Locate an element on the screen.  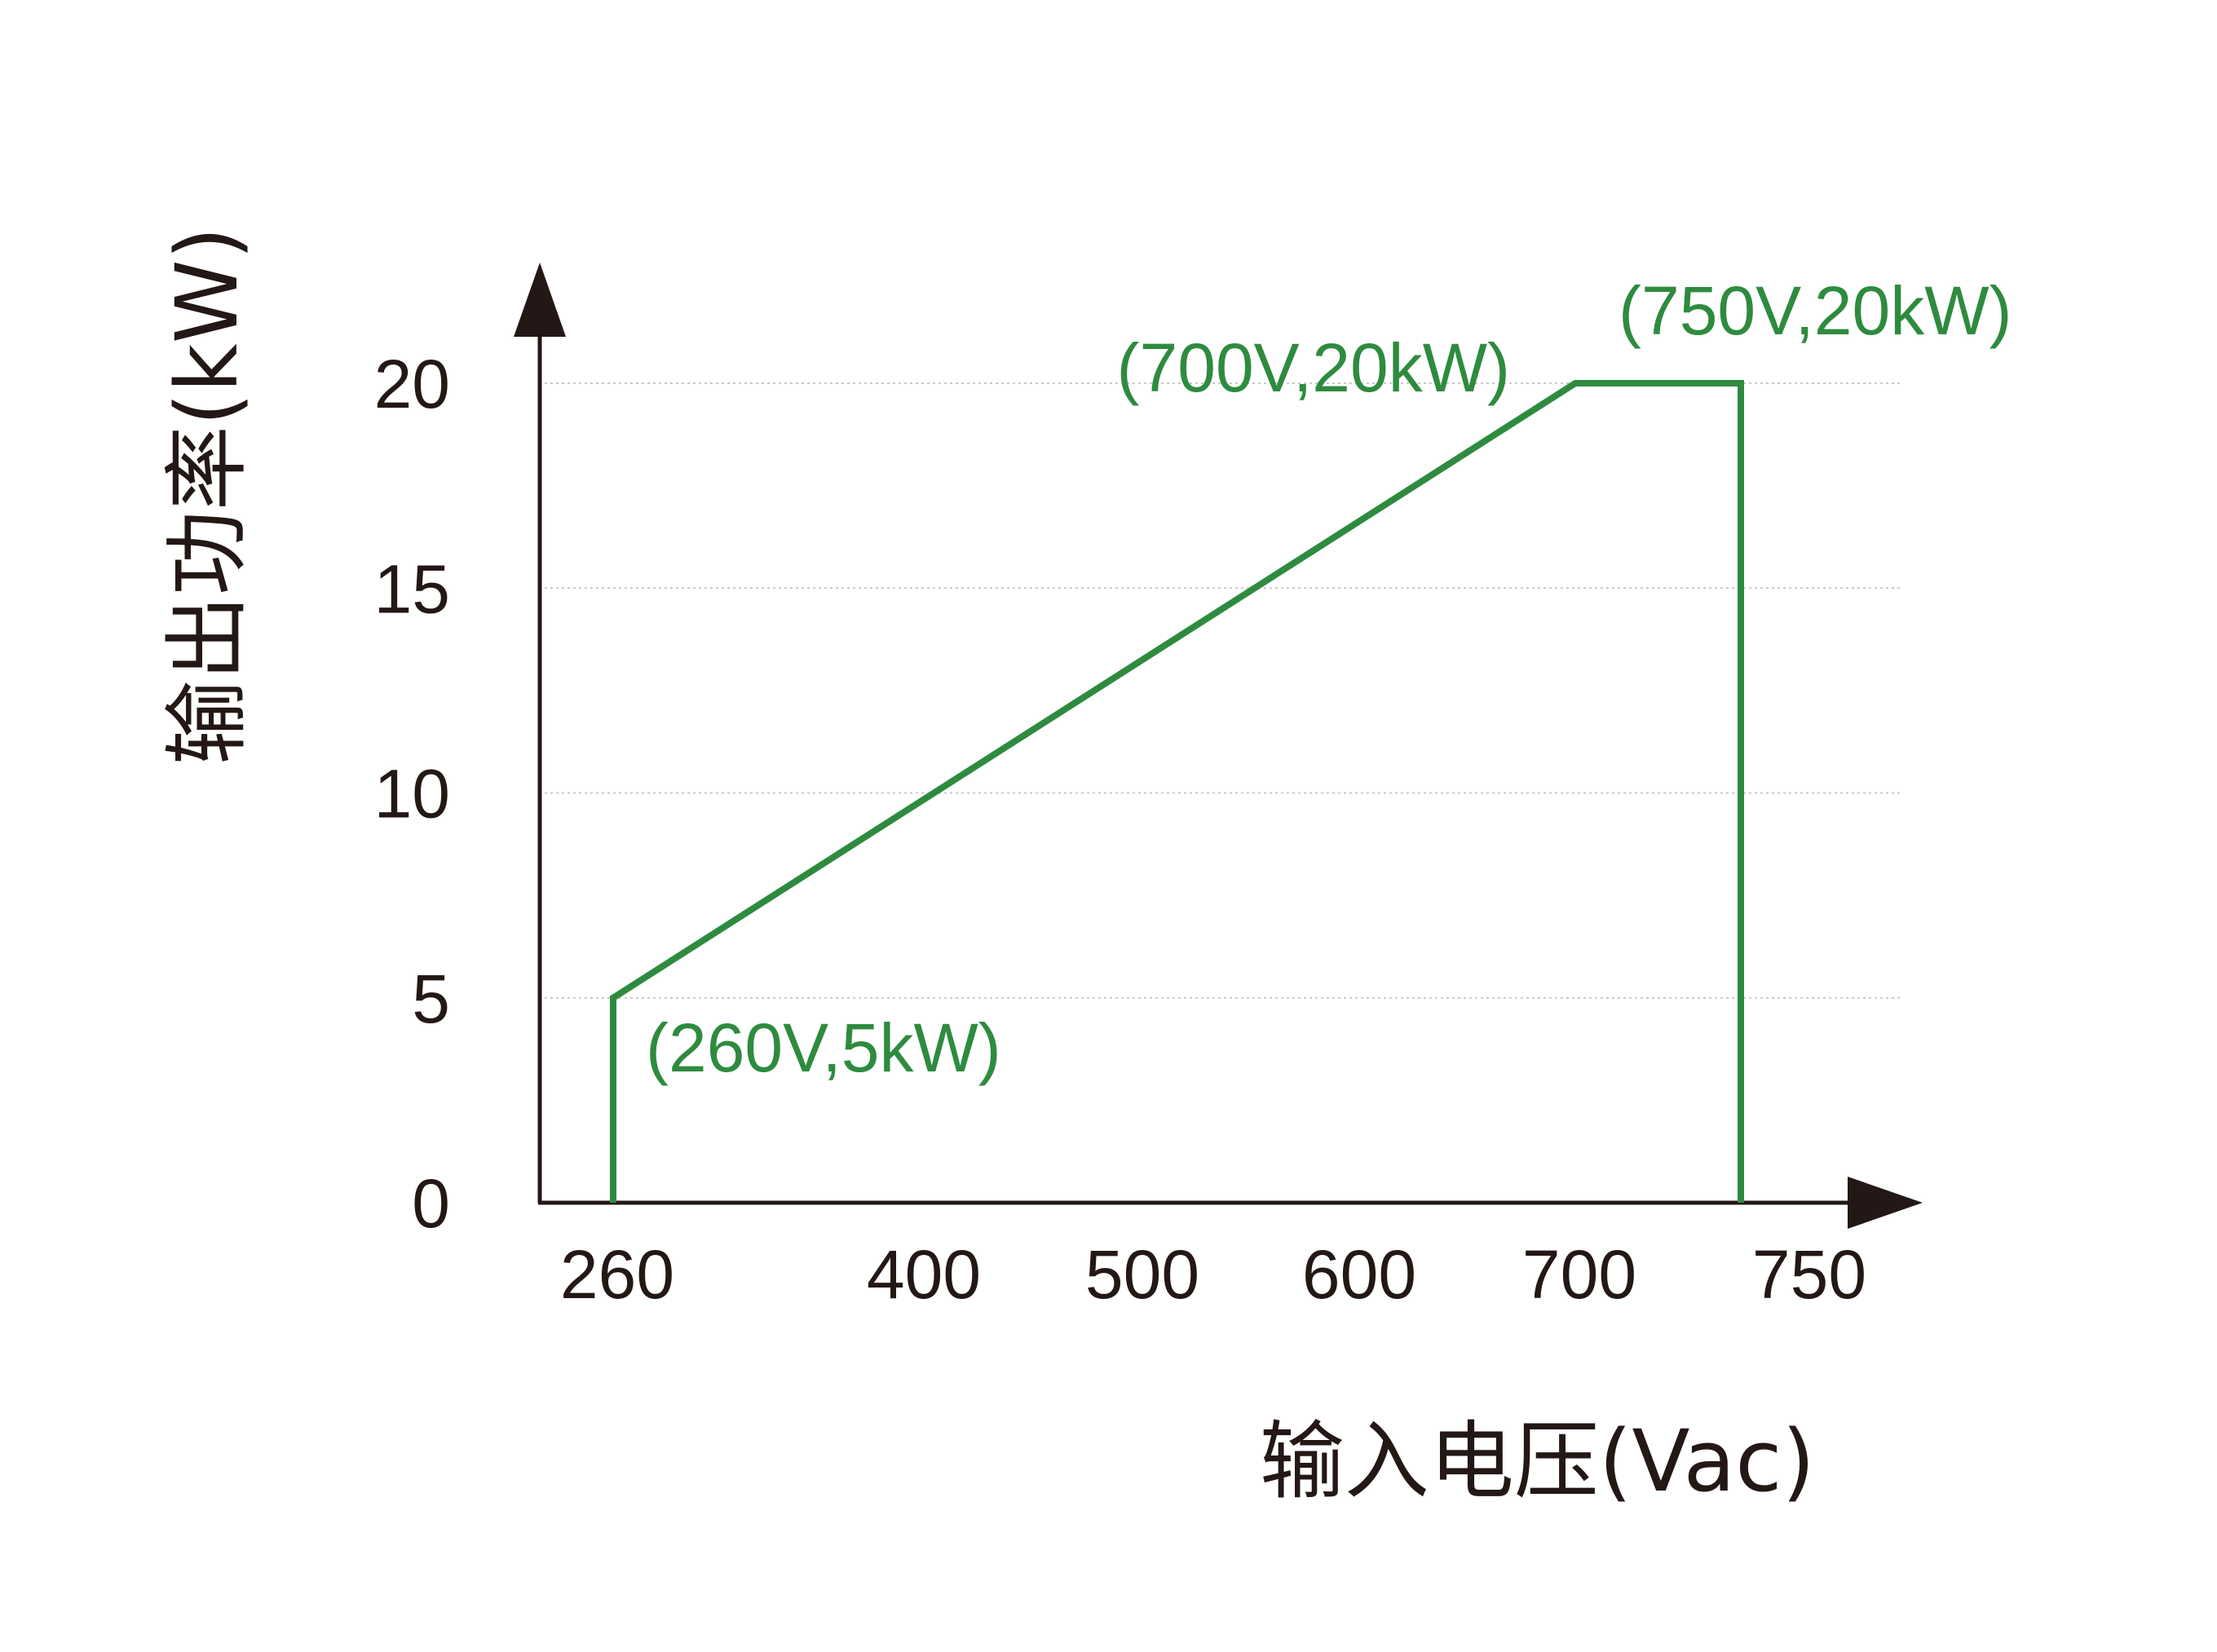
annotation-label-0: (260V,5kW) is located at coordinates (823, 1047).